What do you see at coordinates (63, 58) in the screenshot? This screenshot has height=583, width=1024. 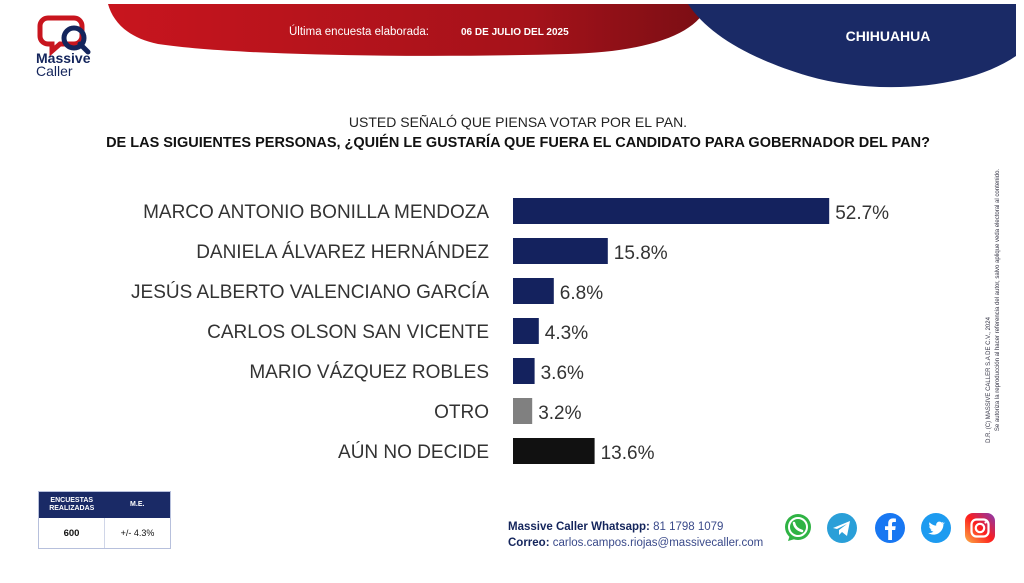 I see `brand-line1: Massive` at bounding box center [63, 58].